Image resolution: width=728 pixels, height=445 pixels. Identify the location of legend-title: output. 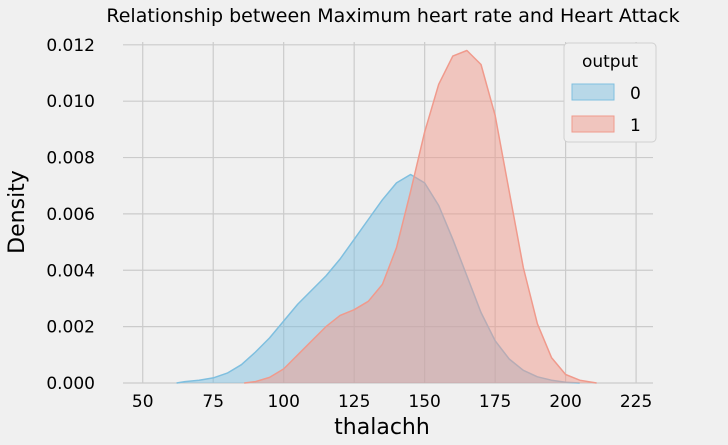
(610, 62).